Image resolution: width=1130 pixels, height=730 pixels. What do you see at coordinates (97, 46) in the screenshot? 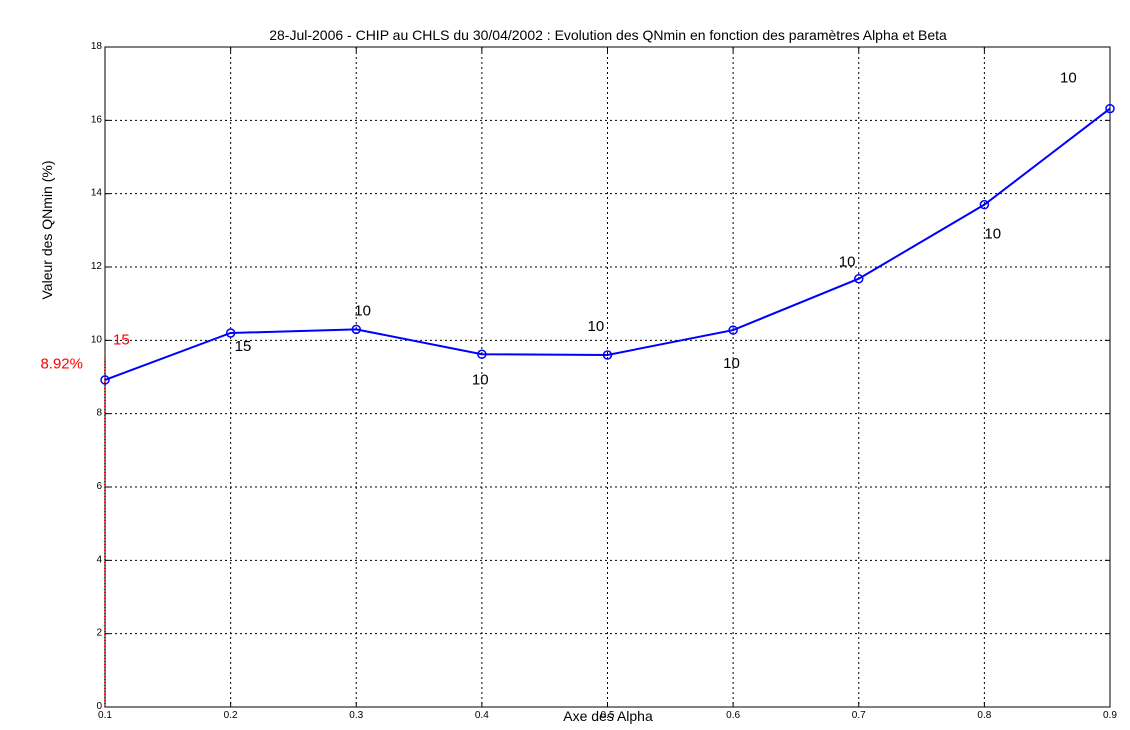
I see `y-tick-label: 18` at bounding box center [97, 46].